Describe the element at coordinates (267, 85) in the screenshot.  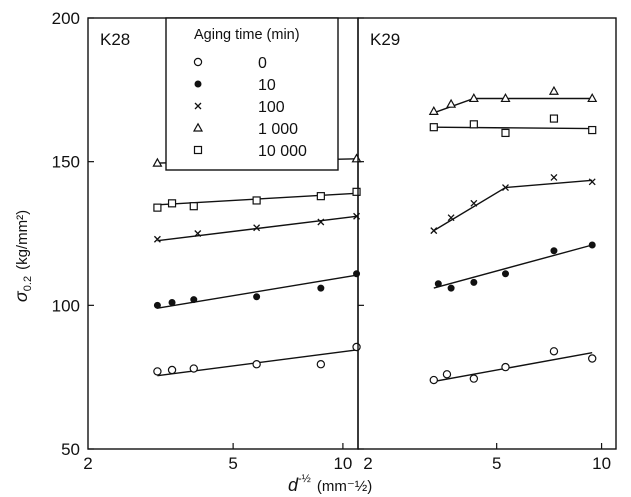
I see `legend-entry: 10` at that location.